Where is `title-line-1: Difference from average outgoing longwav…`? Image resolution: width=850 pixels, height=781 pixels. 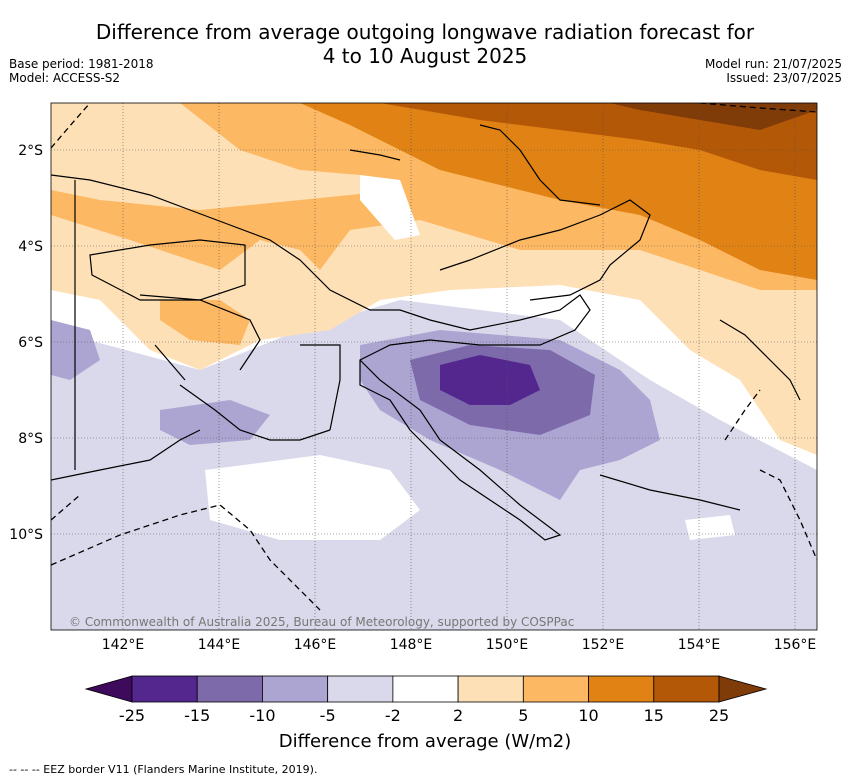 title-line-1: Difference from average outgoing longwav… is located at coordinates (425, 32).